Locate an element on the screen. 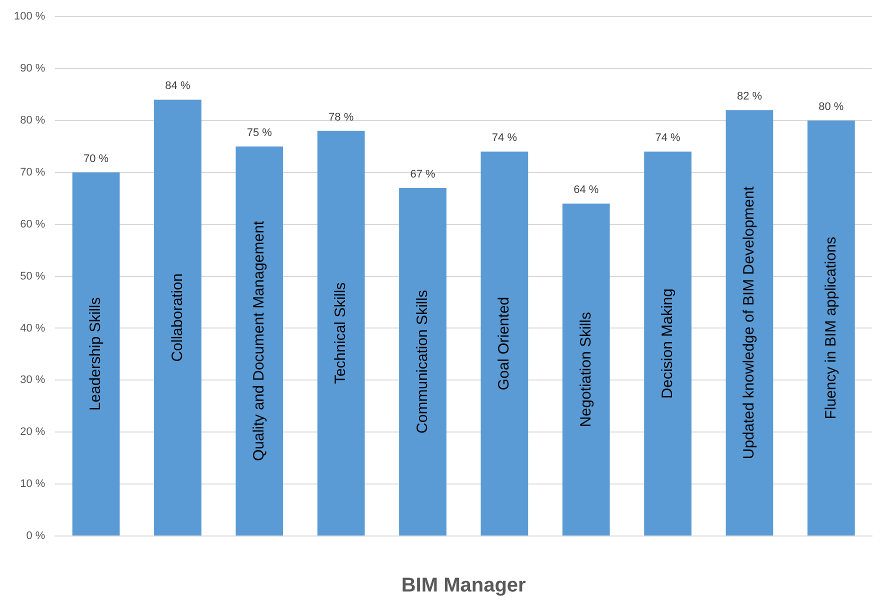 The height and width of the screenshot is (606, 880). x-tick-label: Technical Skills is located at coordinates (341, 333).